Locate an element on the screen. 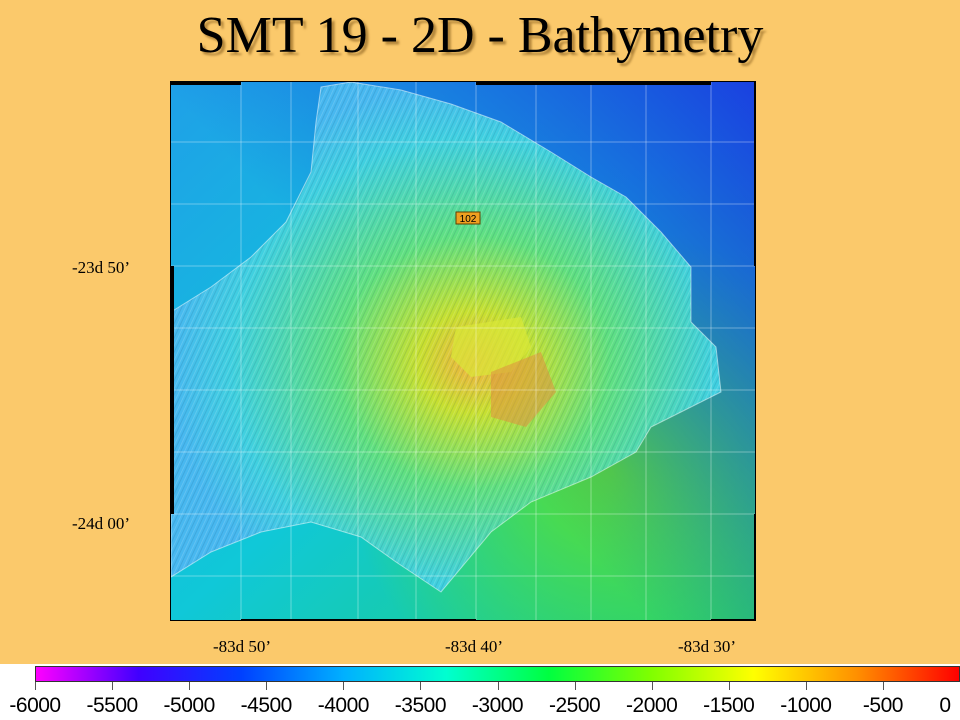 The image size is (960, 720). slide-title: SMT 19 - 2D - Bathymetry is located at coordinates (480, 35).